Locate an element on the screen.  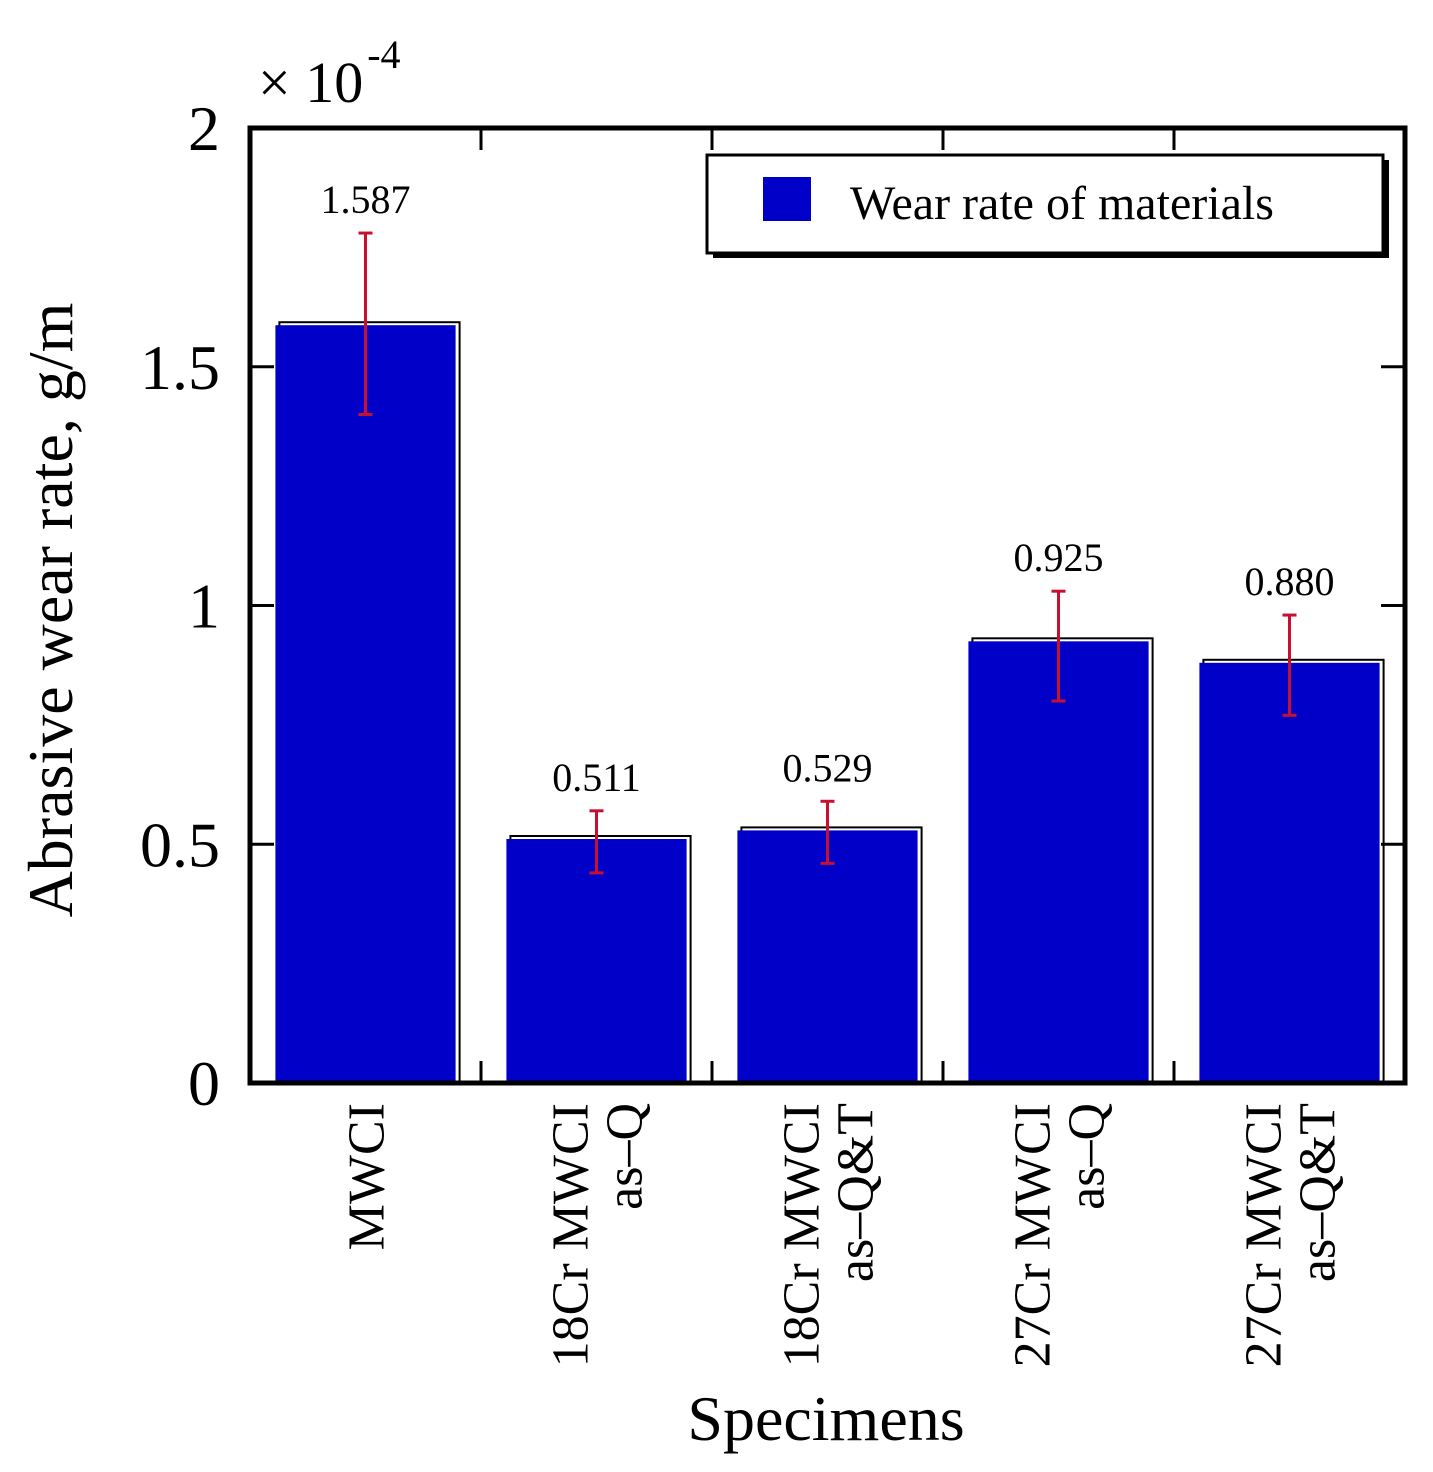
category-label-3-0: 27Cr MWCI is located at coordinates (1033, 1235).